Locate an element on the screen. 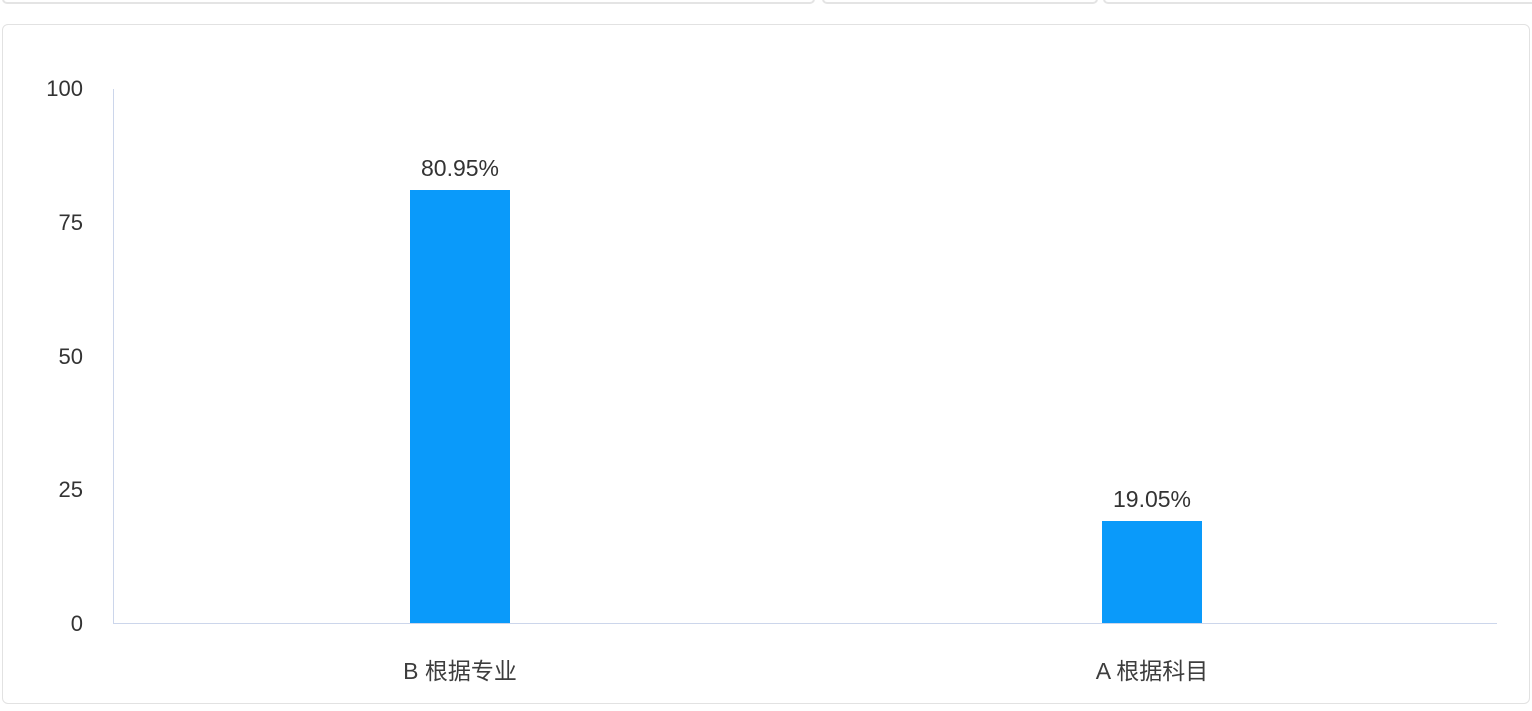 Image resolution: width=1532 pixels, height=711 pixels. y-axis-tick-labels: 100 75 50 25 0 is located at coordinates (43, 356).